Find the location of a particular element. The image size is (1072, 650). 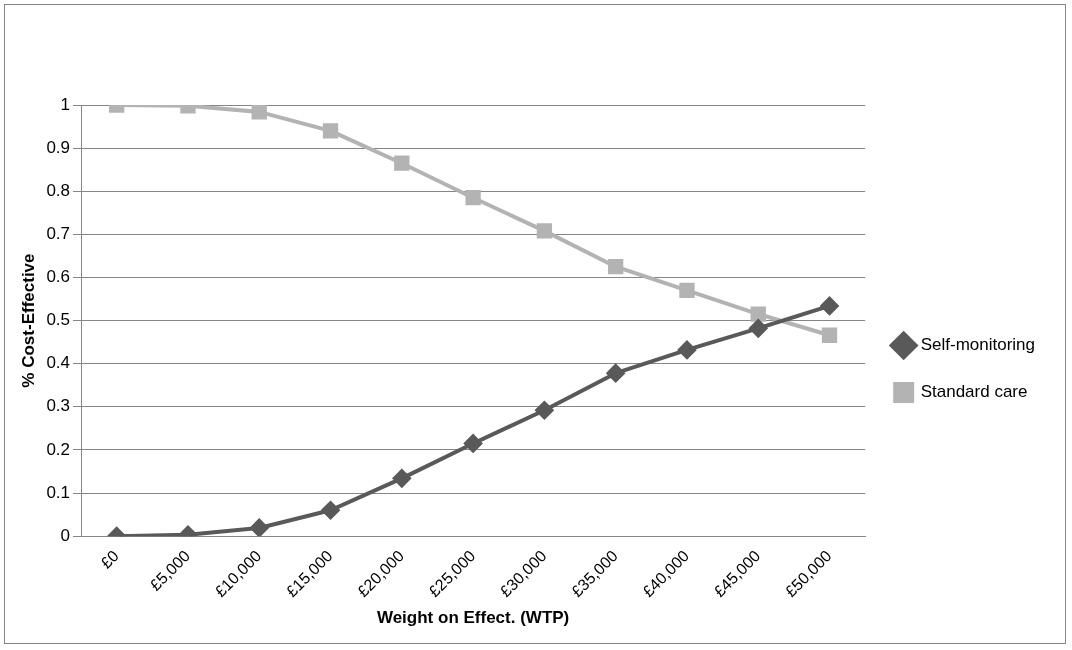

legend-label: Standard care is located at coordinates (974, 392).